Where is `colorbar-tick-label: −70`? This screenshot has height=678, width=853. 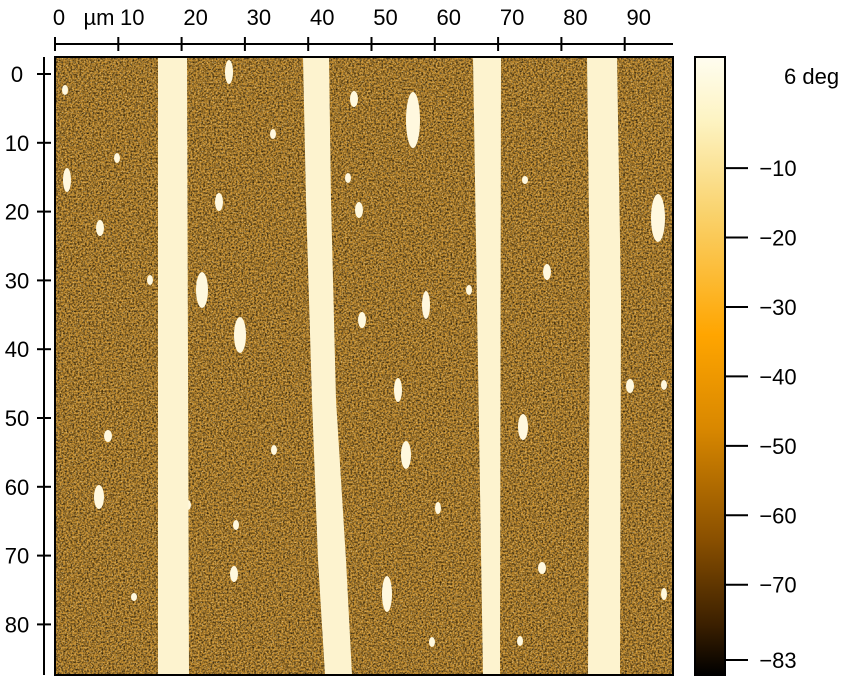 colorbar-tick-label: −70 is located at coordinates (777, 585).